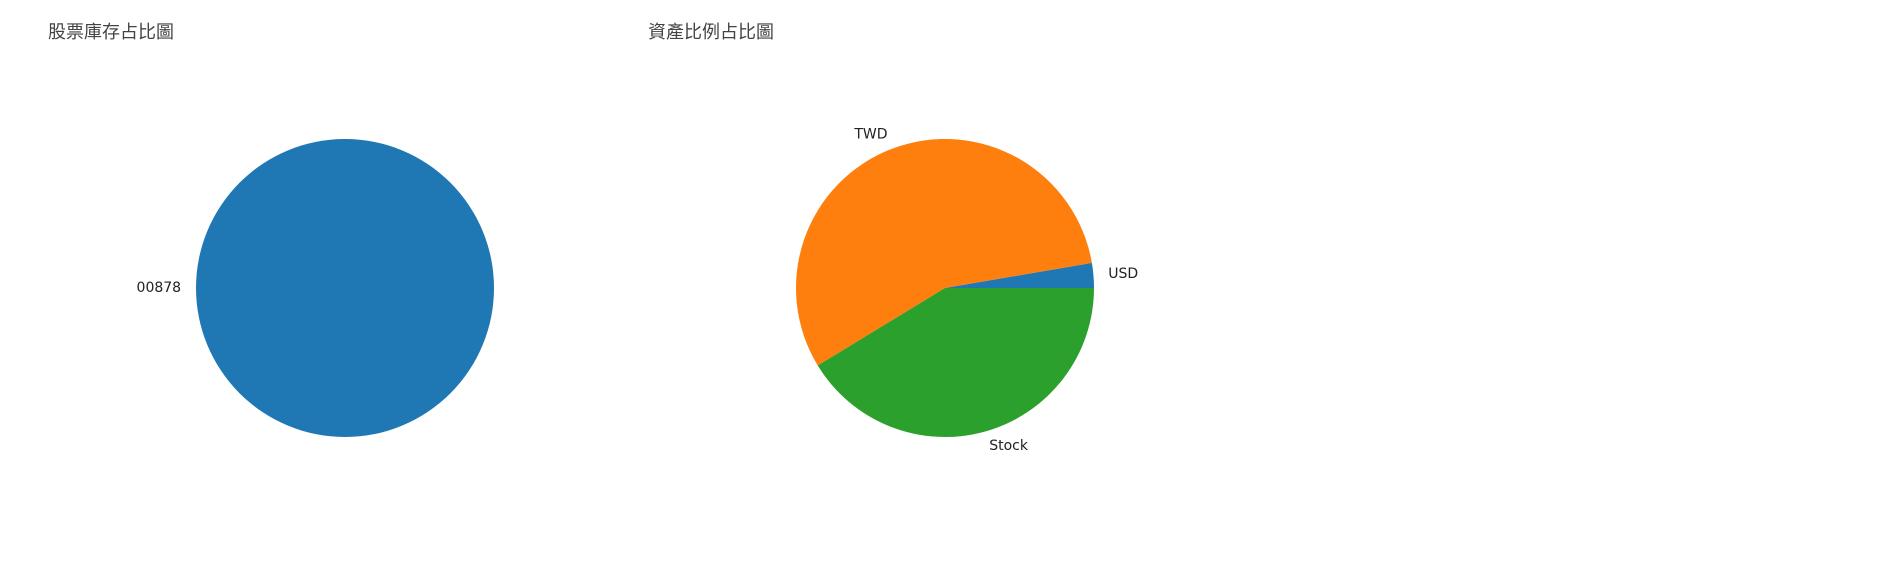  I want to click on pie-canvas: 00878, so click(315, 288).